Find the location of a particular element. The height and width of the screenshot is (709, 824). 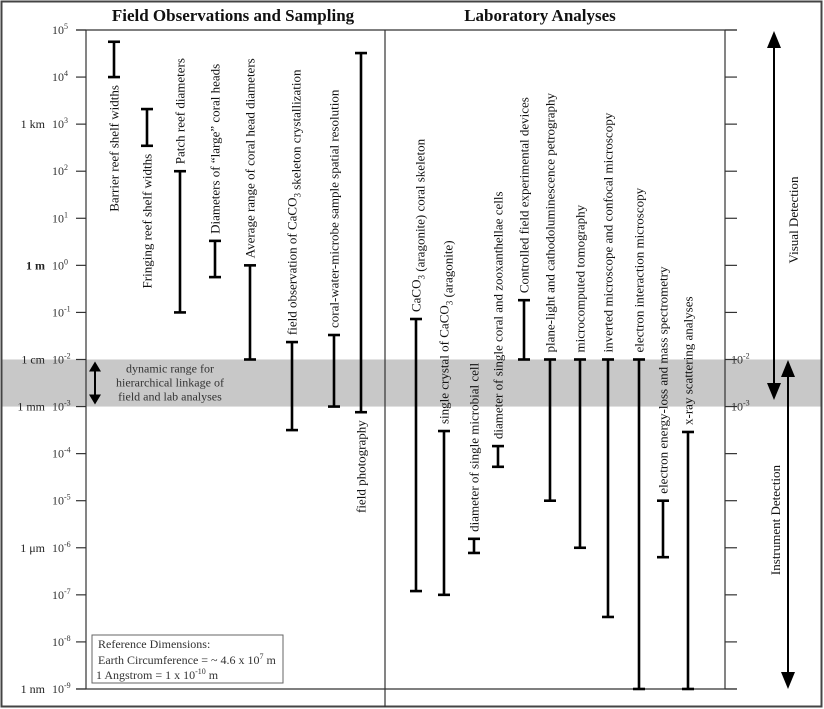

tick-label: 10⁵ is located at coordinates (60, 29).